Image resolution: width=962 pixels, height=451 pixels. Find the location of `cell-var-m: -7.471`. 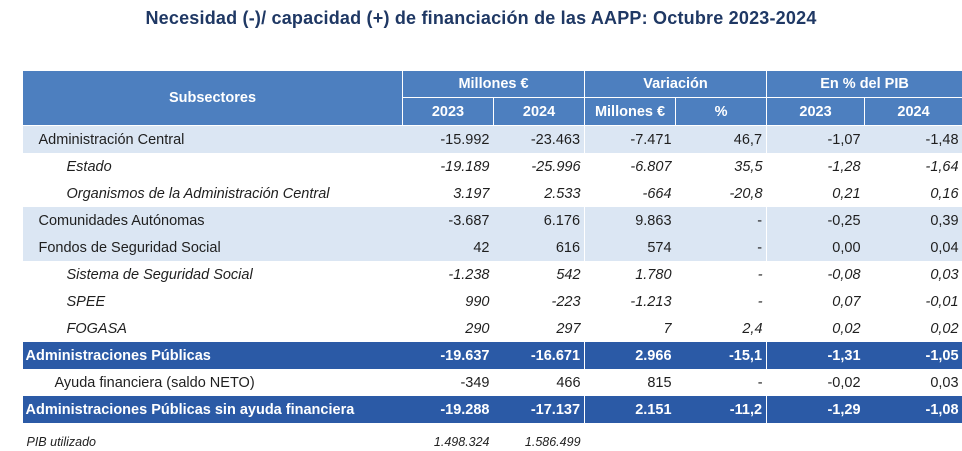

cell-var-m: -7.471 is located at coordinates (630, 140).